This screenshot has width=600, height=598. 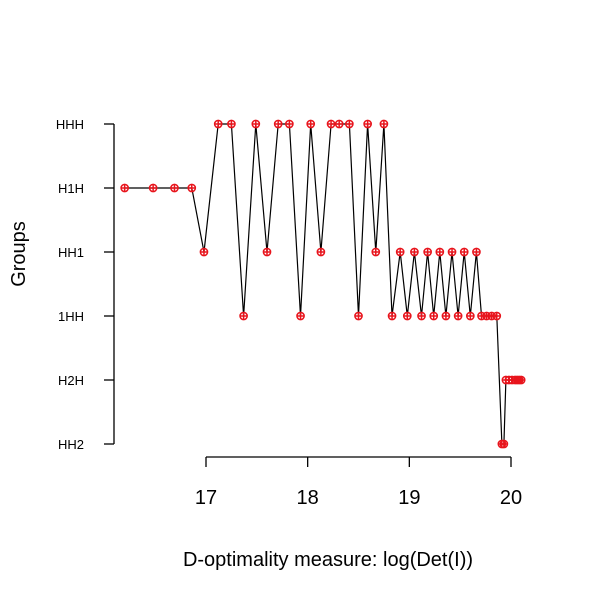 What do you see at coordinates (409, 498) in the screenshot?
I see `x-tick-label: 19` at bounding box center [409, 498].